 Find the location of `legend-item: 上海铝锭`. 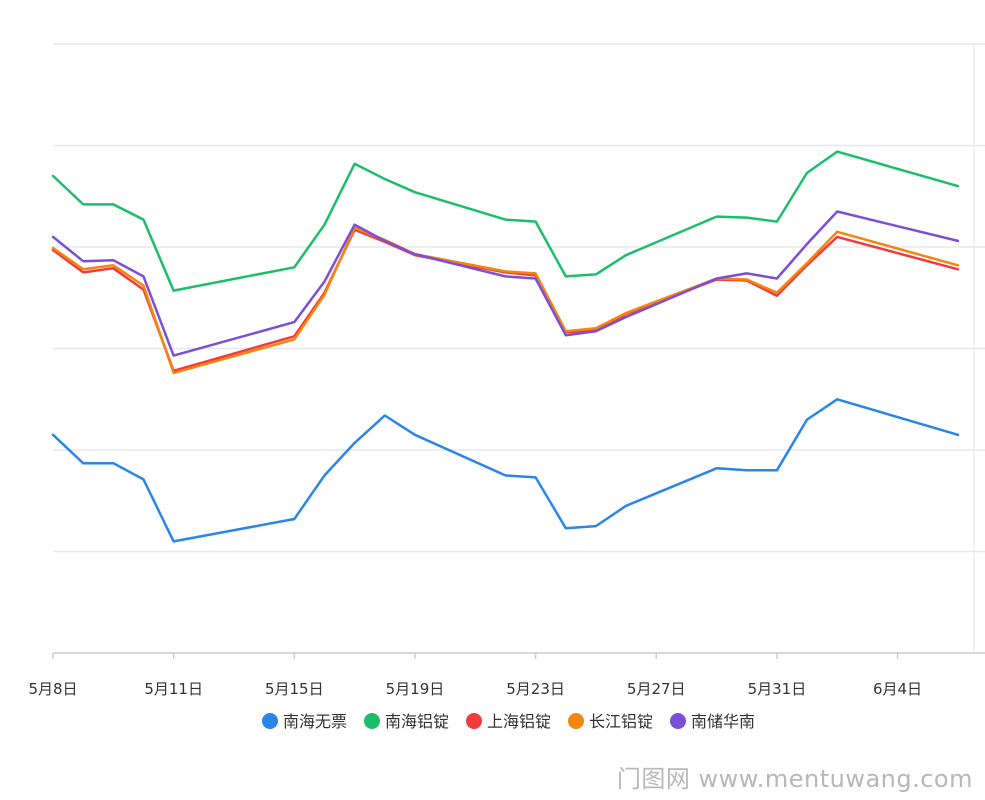

legend-item: 上海铝锭 is located at coordinates (508, 721).